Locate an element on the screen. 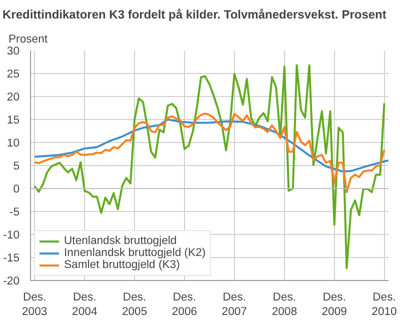 The height and width of the screenshot is (320, 400). y-tick-label: -5 is located at coordinates (14, 212).